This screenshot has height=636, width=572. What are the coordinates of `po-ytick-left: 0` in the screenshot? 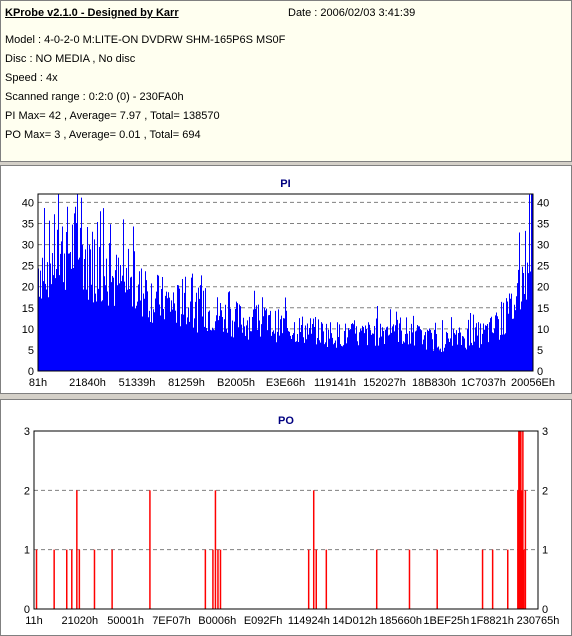 It's located at (27, 610).